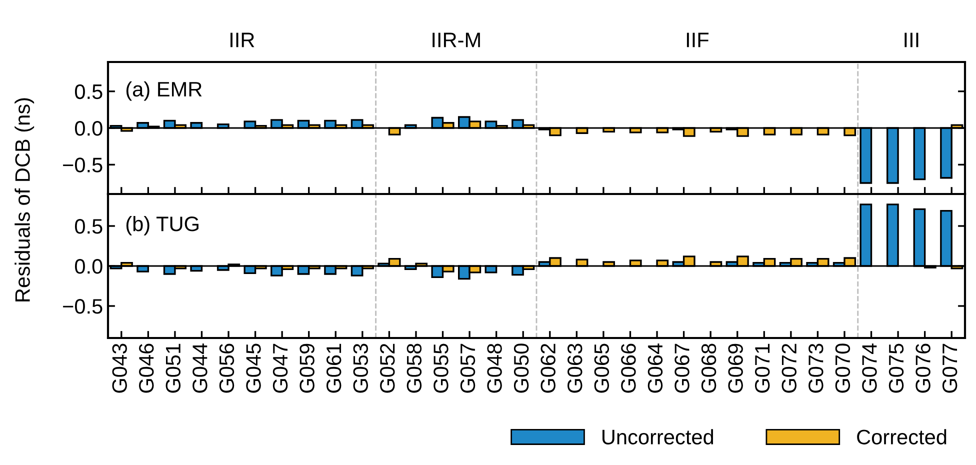 The width and height of the screenshot is (976, 465). Describe the element at coordinates (162, 226) in the screenshot. I see `text: (b) TUG` at that location.